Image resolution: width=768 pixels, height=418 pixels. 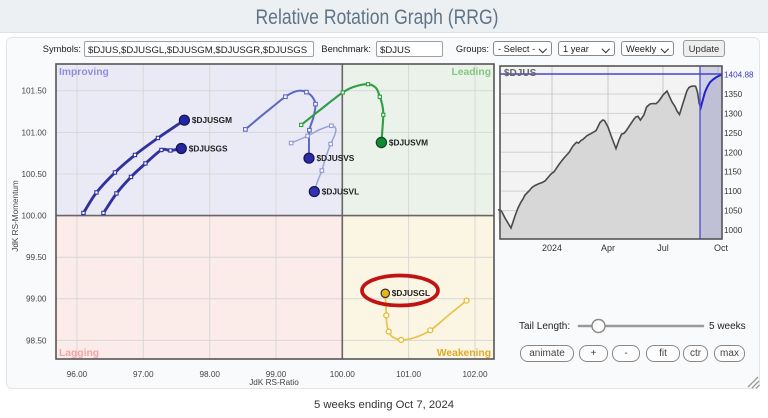 What do you see at coordinates (33, 174) in the screenshot?
I see `svg-text: 100.50` at bounding box center [33, 174].